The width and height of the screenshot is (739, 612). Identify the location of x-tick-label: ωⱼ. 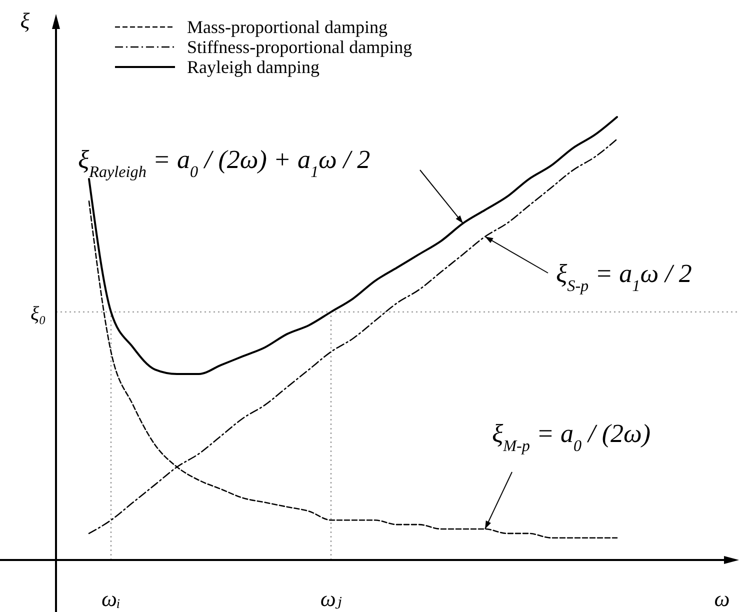
(331, 598).